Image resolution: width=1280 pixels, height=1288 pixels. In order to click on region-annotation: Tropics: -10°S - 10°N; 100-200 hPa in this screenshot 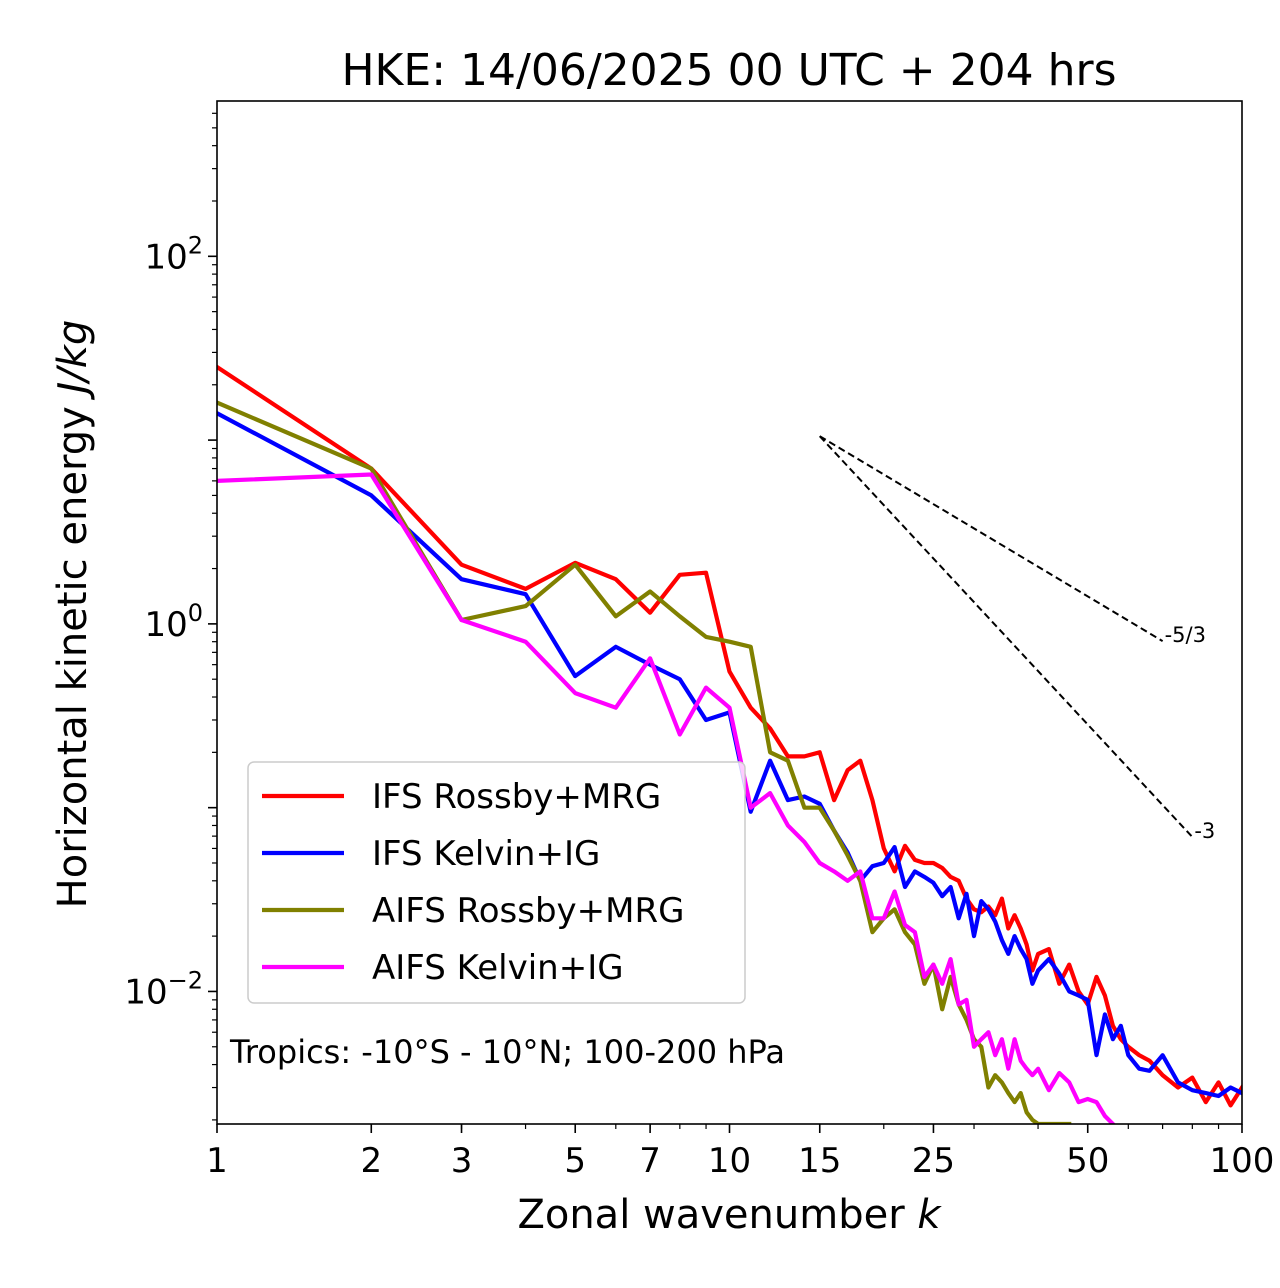, I will do `click(507, 1052)`.